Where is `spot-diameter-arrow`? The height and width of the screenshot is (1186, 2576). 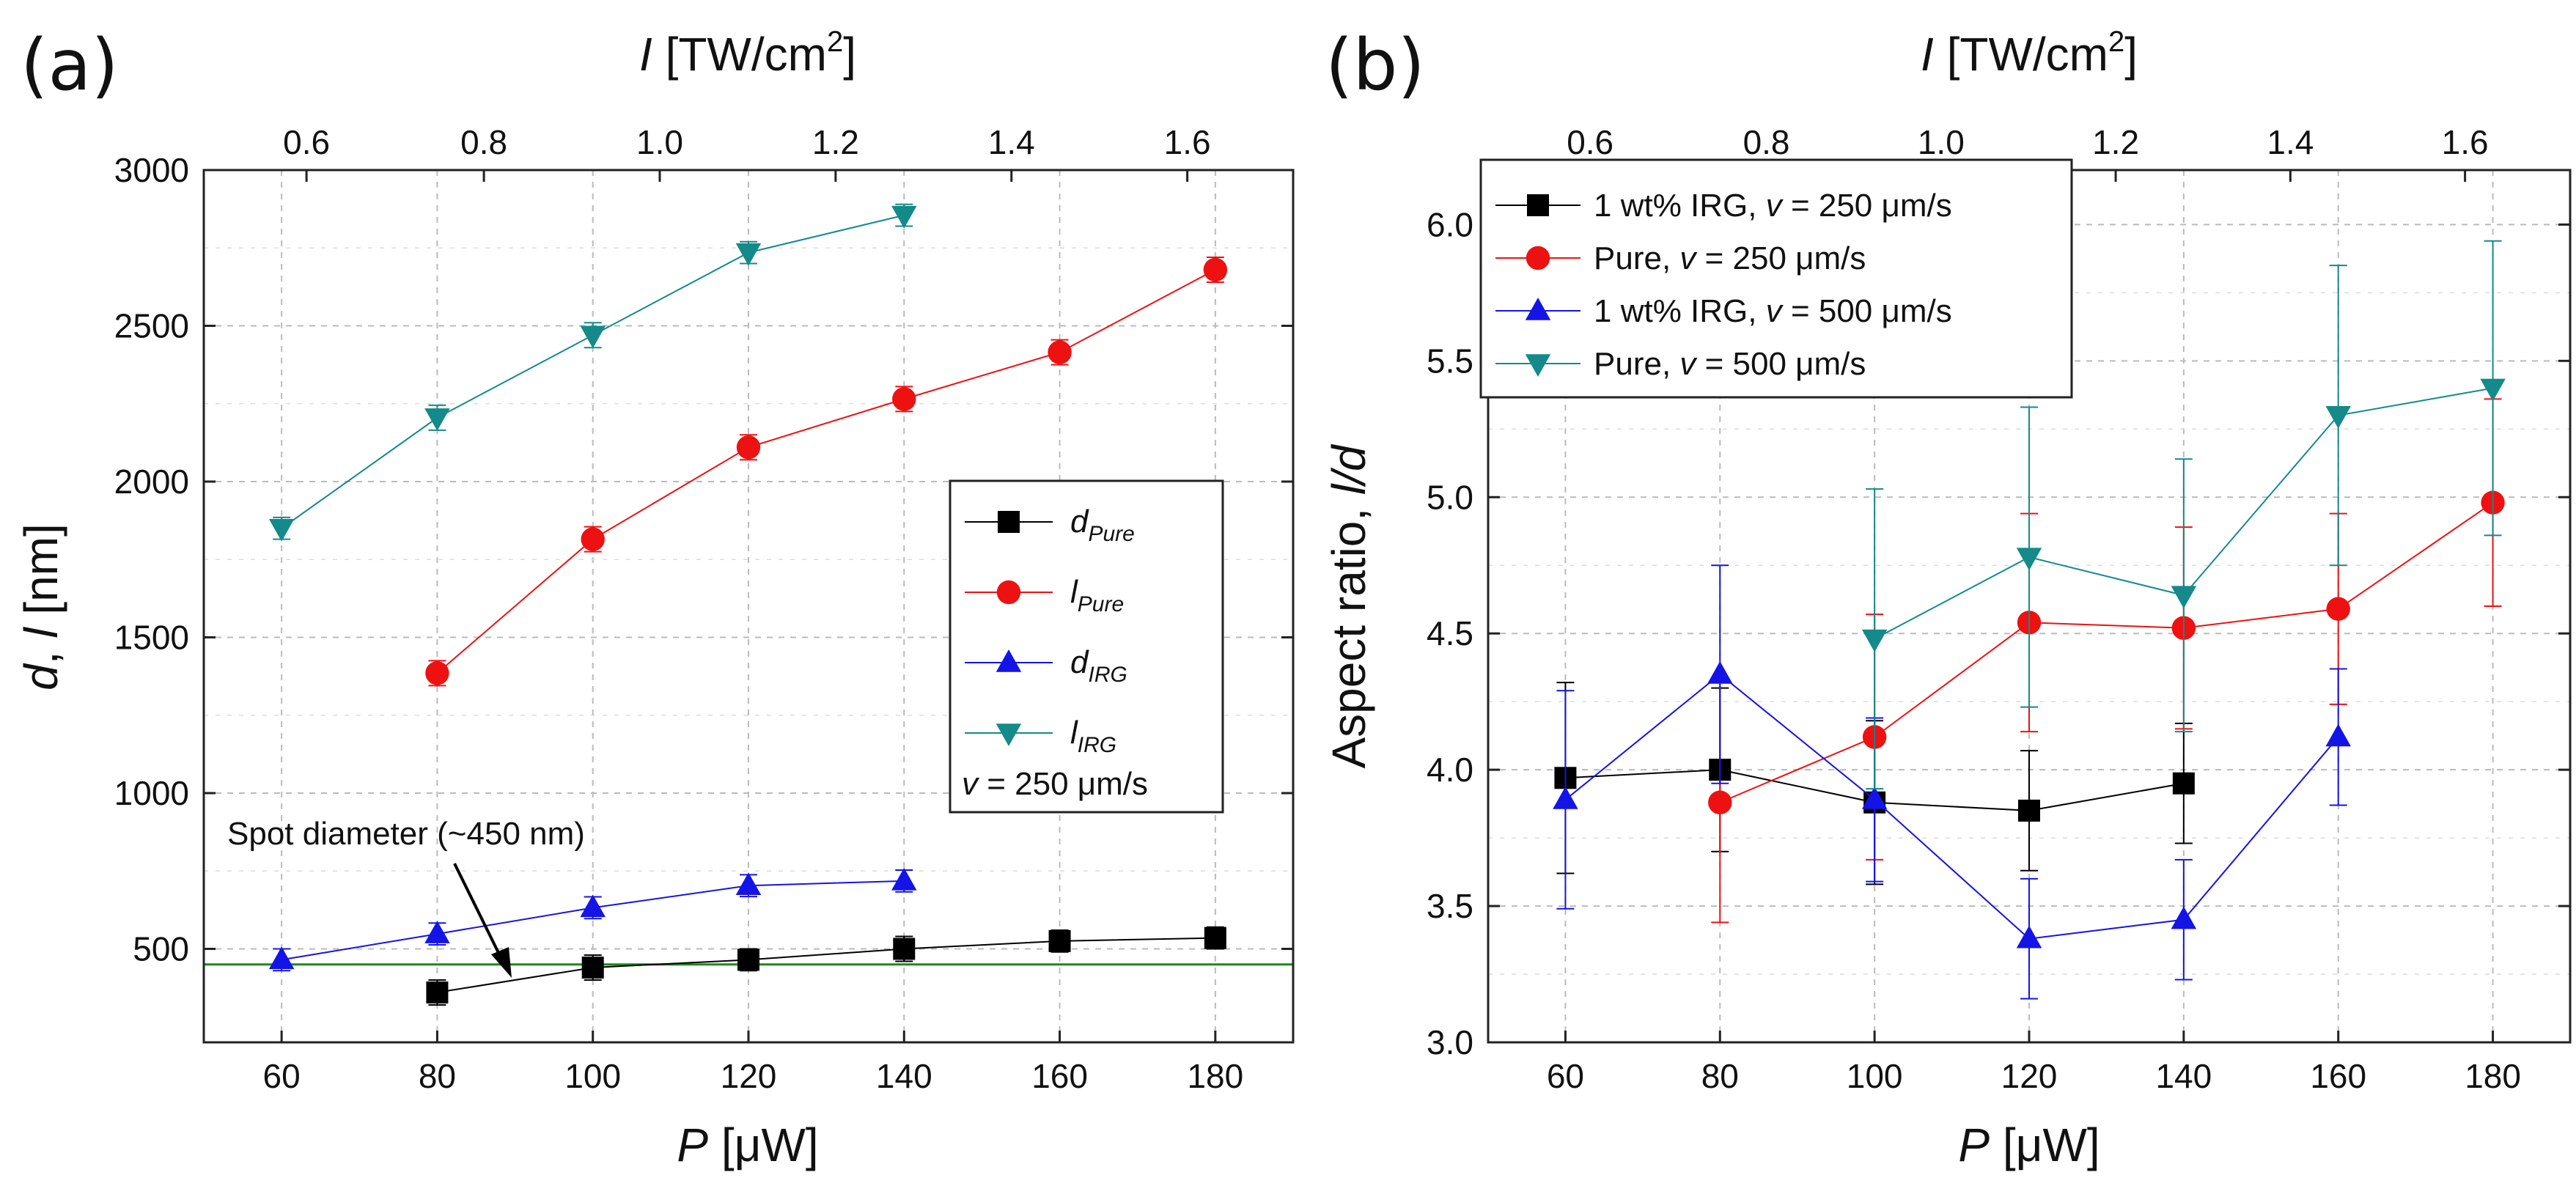 spot-diameter-arrow is located at coordinates (478, 912).